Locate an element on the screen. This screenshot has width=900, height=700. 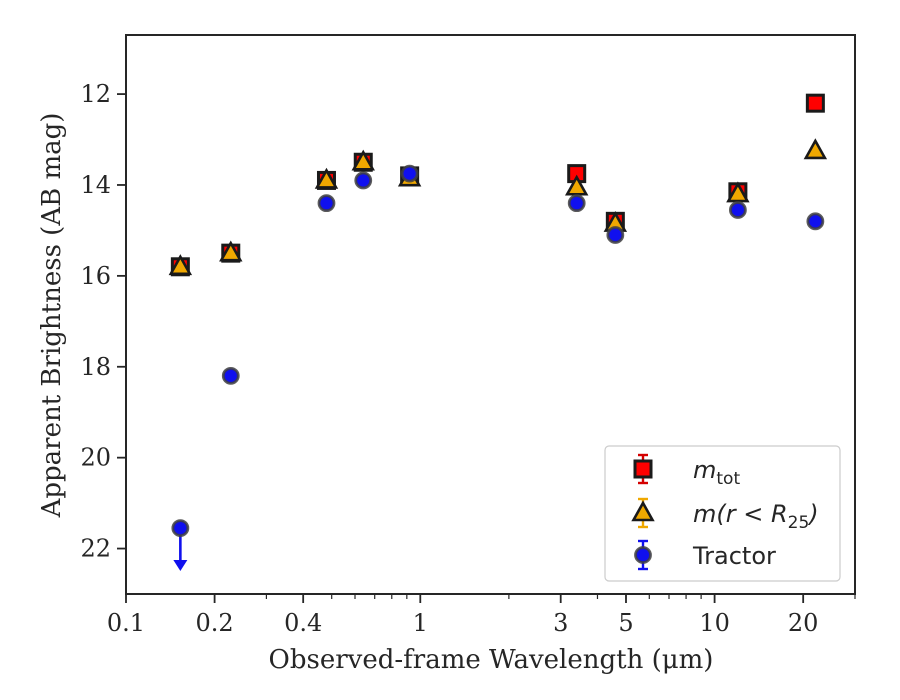
x-tick-label: 0.2 is located at coordinates (215, 623).